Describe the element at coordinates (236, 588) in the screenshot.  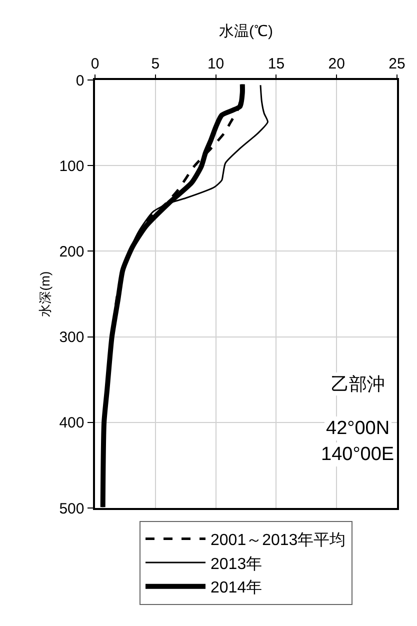
I see `legend-label: 2014年` at that location.